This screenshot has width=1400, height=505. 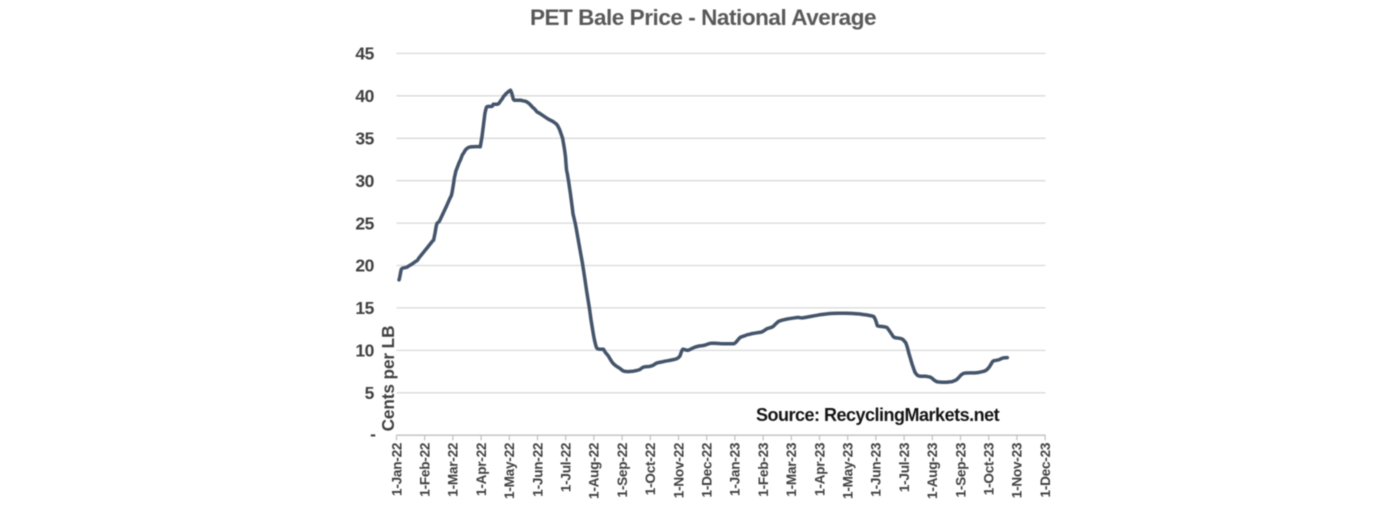 What do you see at coordinates (904, 467) in the screenshot?
I see `svg-text: 1-Jul-23` at bounding box center [904, 467].